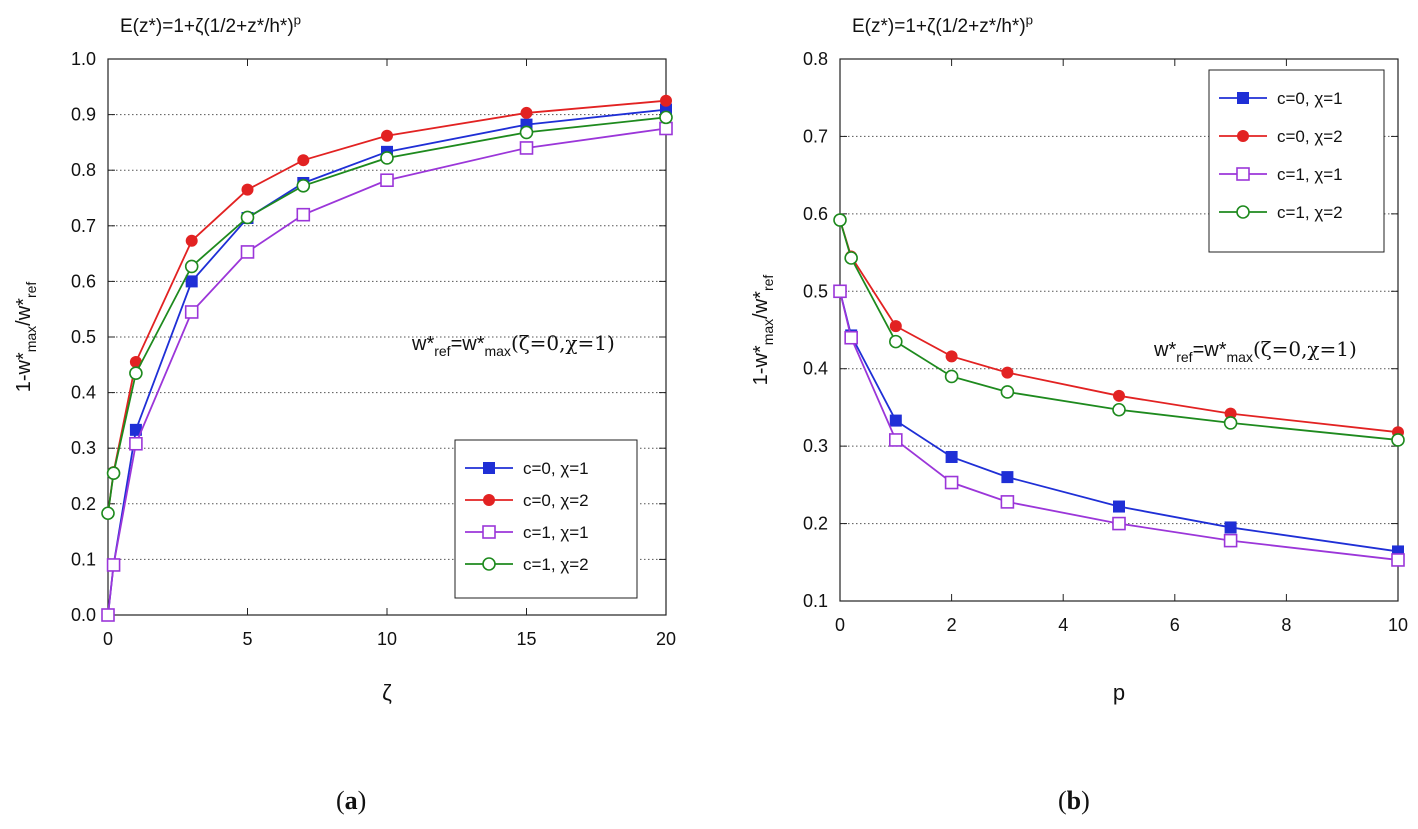  Describe the element at coordinates (210, 24) in the screenshot. I see `chart-title: E(z*)=1+ζ(1/2+z*/h*)p` at that location.